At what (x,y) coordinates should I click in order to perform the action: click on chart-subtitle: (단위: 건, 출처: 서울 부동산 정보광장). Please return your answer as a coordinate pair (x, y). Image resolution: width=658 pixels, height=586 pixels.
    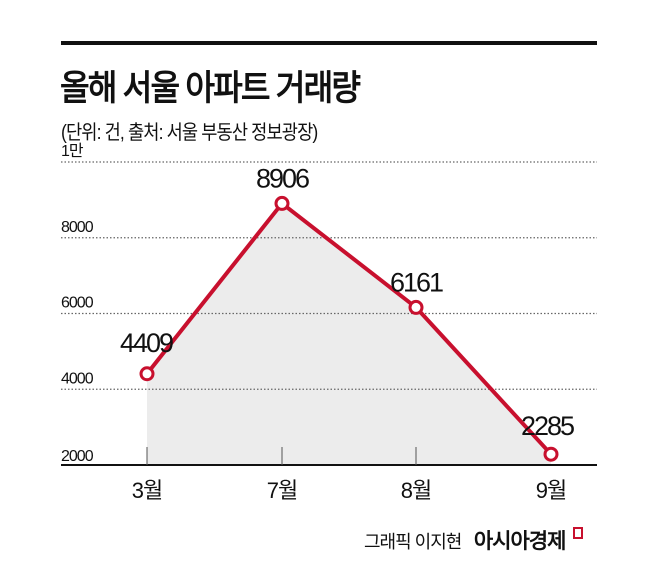
    Looking at the image, I should click on (189, 133).